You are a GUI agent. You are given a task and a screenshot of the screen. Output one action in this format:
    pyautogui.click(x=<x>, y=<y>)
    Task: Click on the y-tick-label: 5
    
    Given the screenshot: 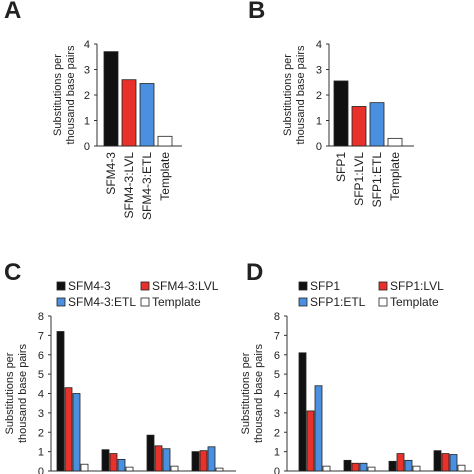 What is the action you would take?
    pyautogui.click(x=277, y=375)
    